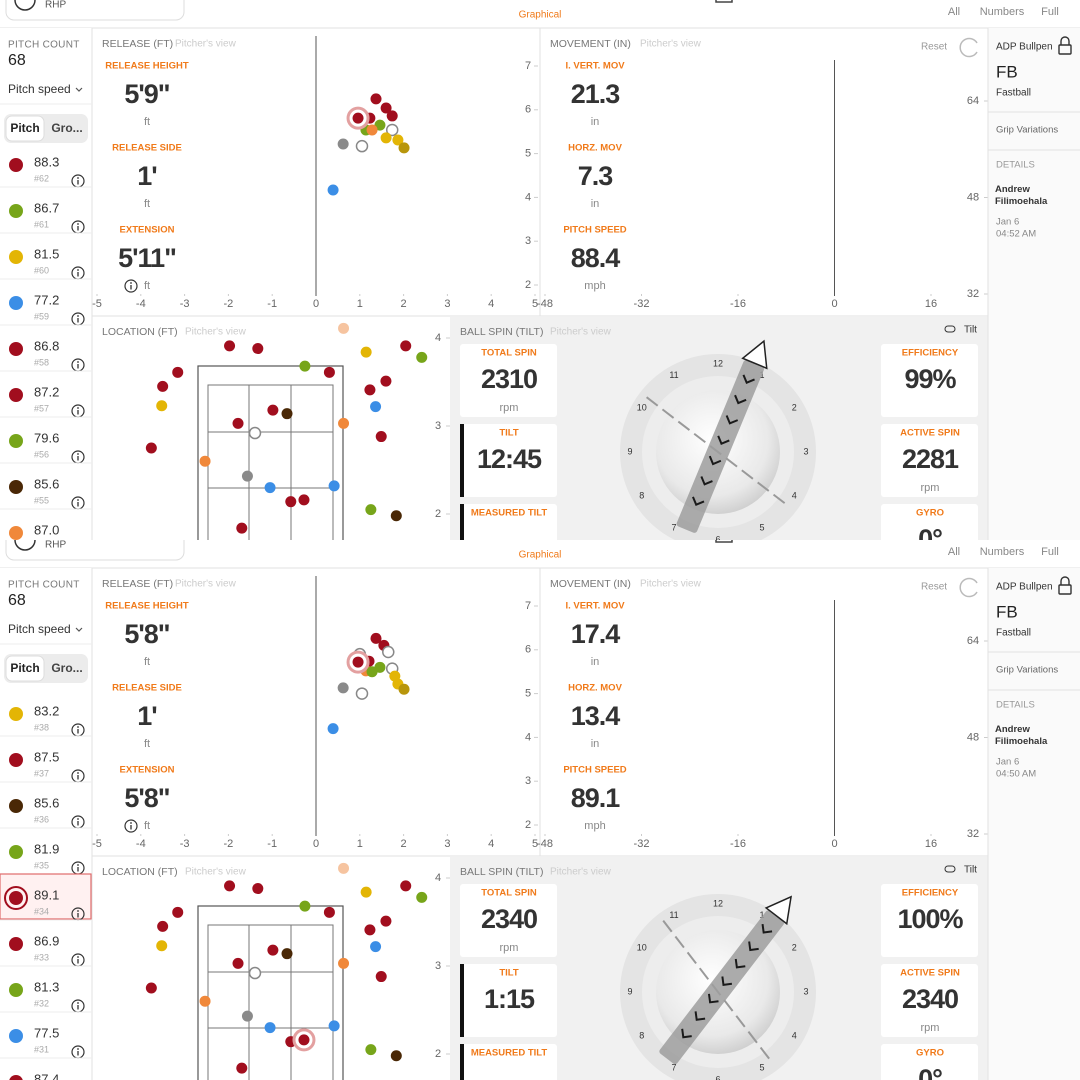 This screenshot has width=1080, height=1080. Describe the element at coordinates (41, 727) in the screenshot. I see `pitch-number: #38` at that location.